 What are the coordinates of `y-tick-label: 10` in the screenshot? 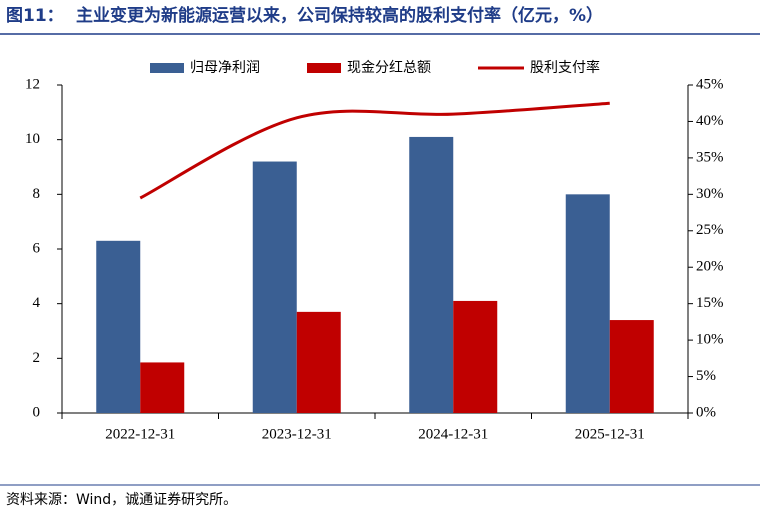 It's located at (32, 139).